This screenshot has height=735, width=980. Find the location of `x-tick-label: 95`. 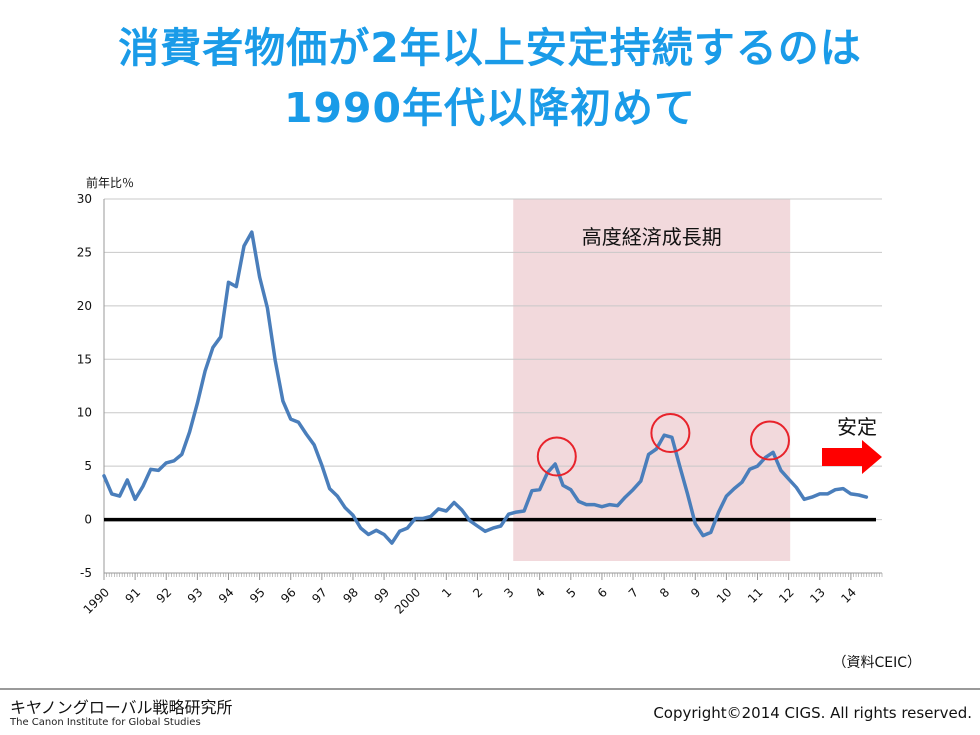

x-tick-label: 95 is located at coordinates (257, 595).